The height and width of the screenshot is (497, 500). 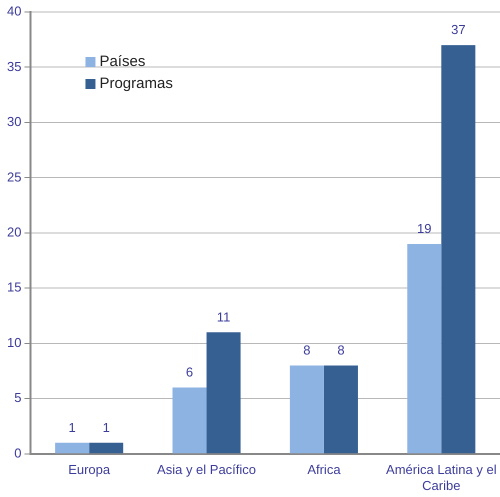 What do you see at coordinates (136, 83) in the screenshot?
I see `legend-label: Programas` at bounding box center [136, 83].